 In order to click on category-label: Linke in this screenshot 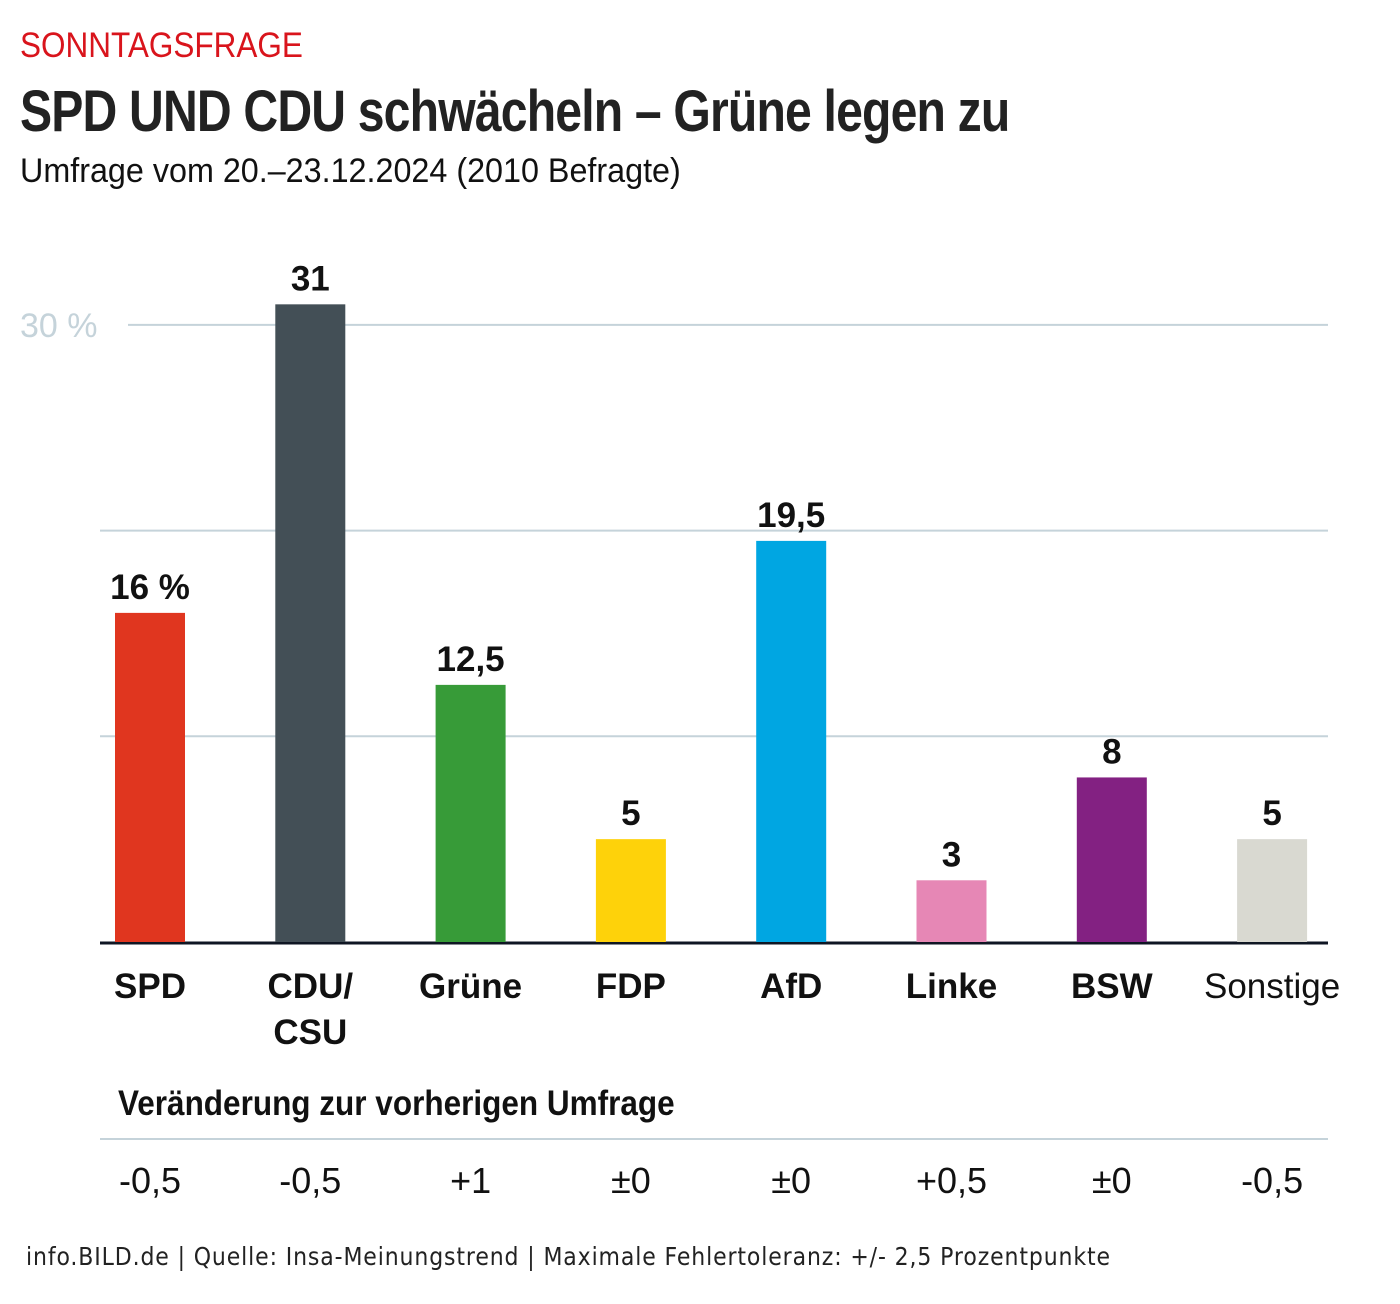, I will do `click(951, 986)`.